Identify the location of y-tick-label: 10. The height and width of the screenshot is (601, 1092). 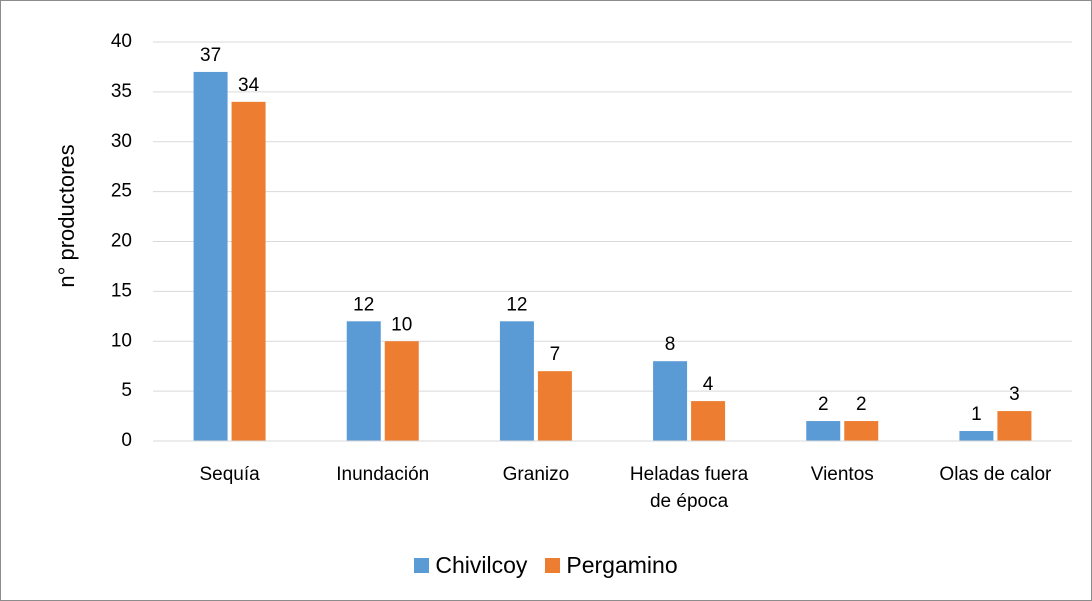
(121, 340).